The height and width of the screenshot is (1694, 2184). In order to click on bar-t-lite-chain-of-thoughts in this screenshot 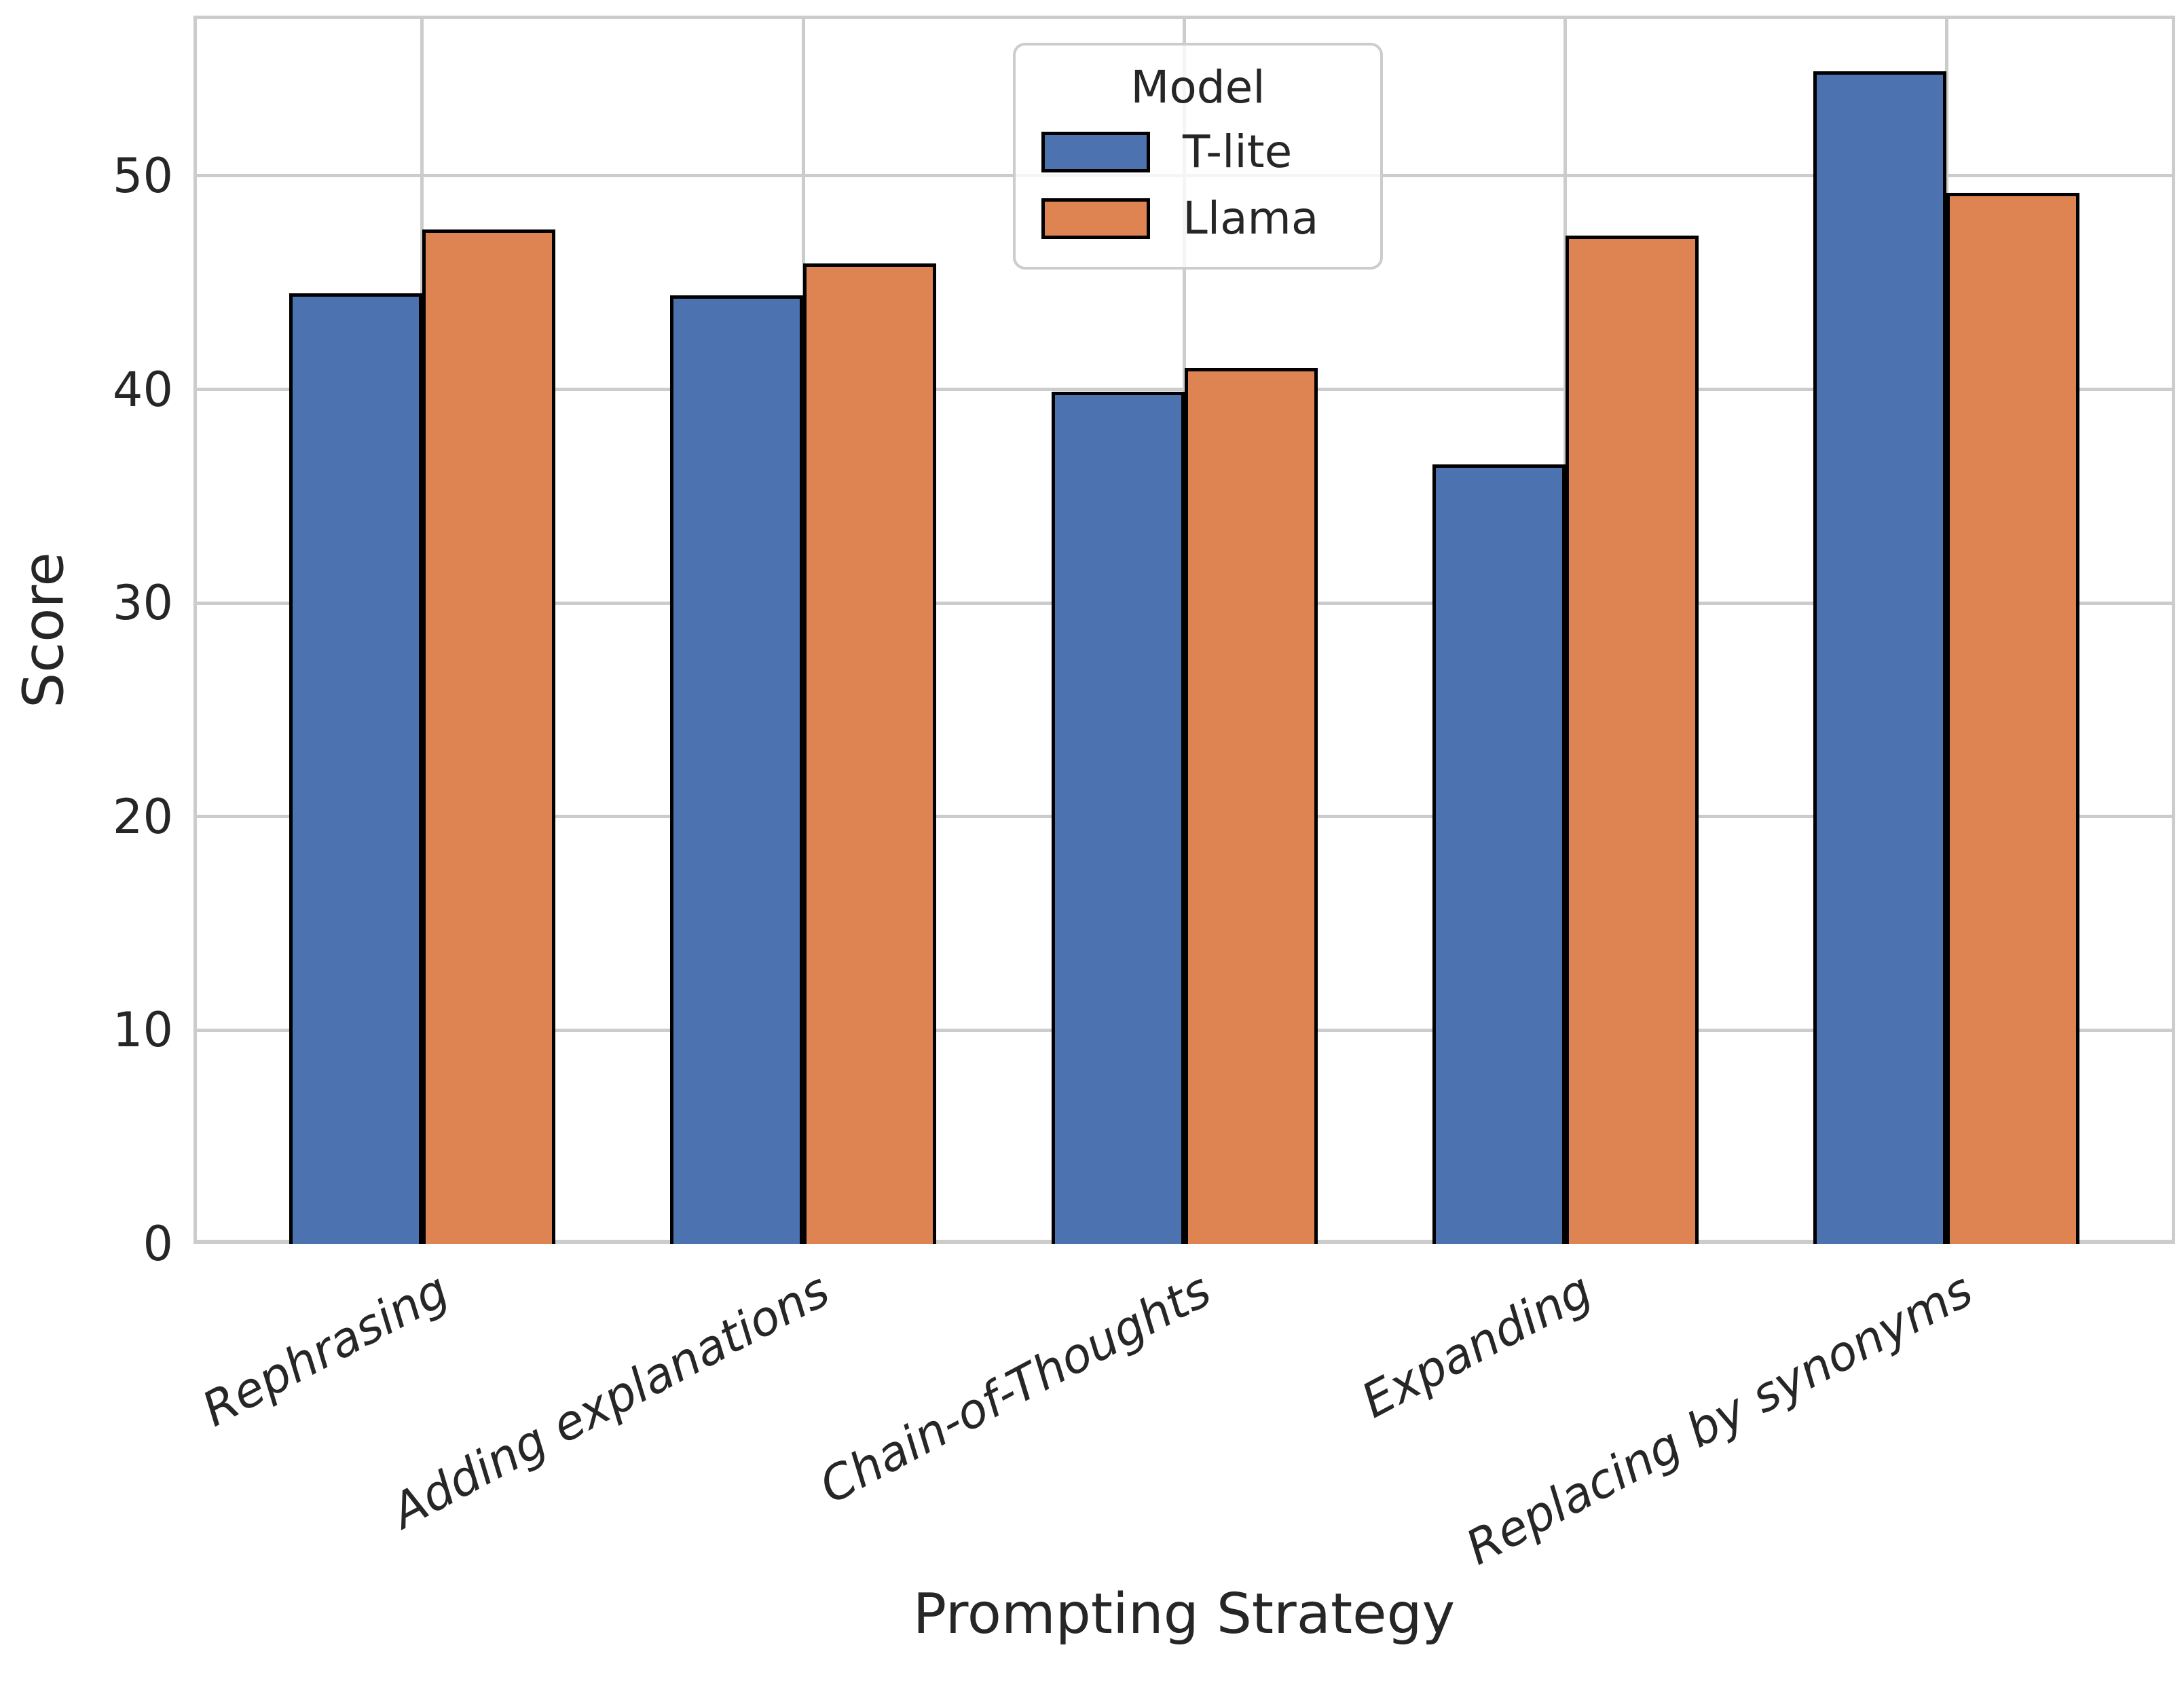, I will do `click(1118, 817)`.